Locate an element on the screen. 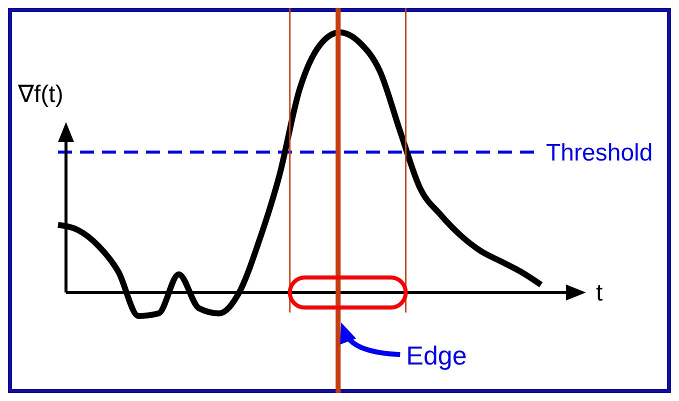 The height and width of the screenshot is (401, 679). x-axis-title: t is located at coordinates (599, 293).